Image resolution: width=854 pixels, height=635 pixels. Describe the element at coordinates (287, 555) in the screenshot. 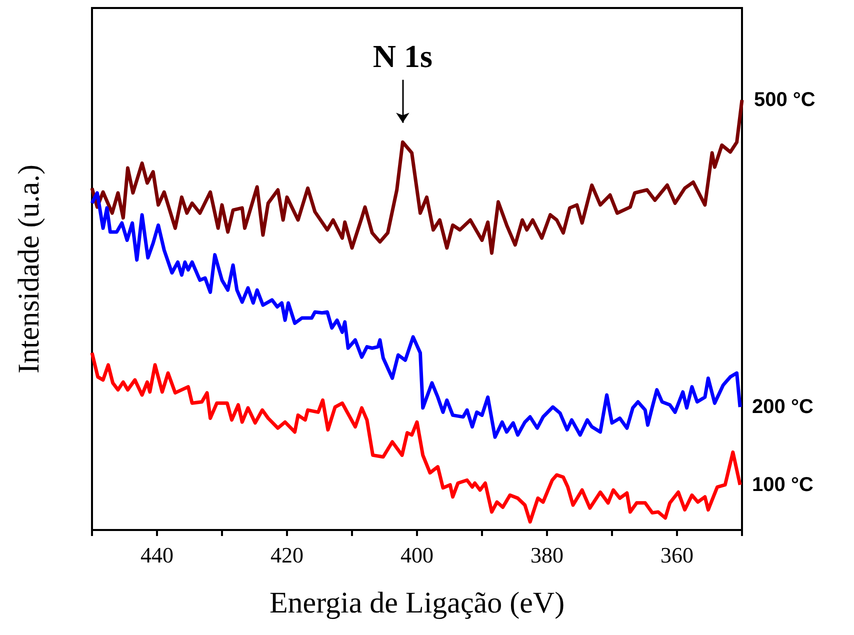

I see `x-tick-label: 420` at that location.